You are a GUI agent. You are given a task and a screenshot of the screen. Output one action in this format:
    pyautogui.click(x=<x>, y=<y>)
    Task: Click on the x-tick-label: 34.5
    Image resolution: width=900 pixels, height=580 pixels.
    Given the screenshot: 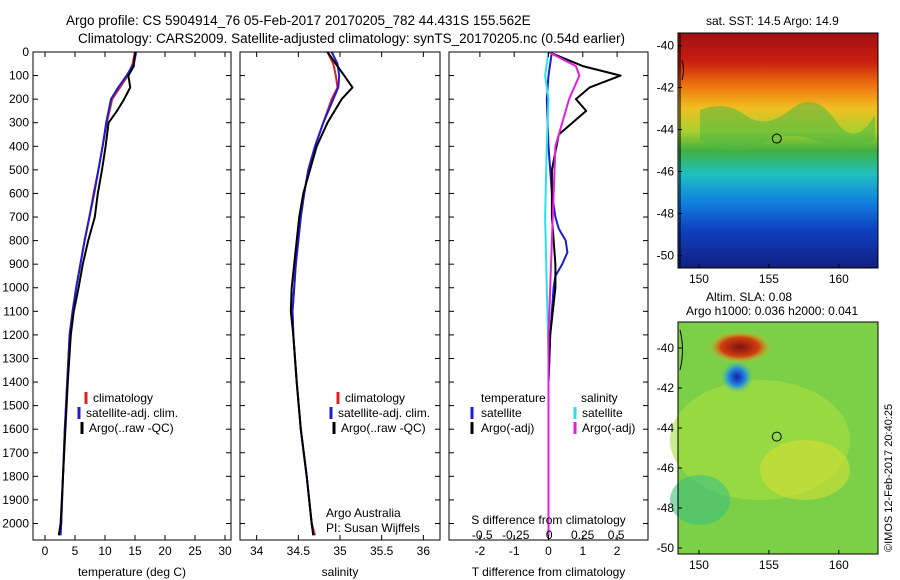 What is the action you would take?
    pyautogui.click(x=299, y=551)
    